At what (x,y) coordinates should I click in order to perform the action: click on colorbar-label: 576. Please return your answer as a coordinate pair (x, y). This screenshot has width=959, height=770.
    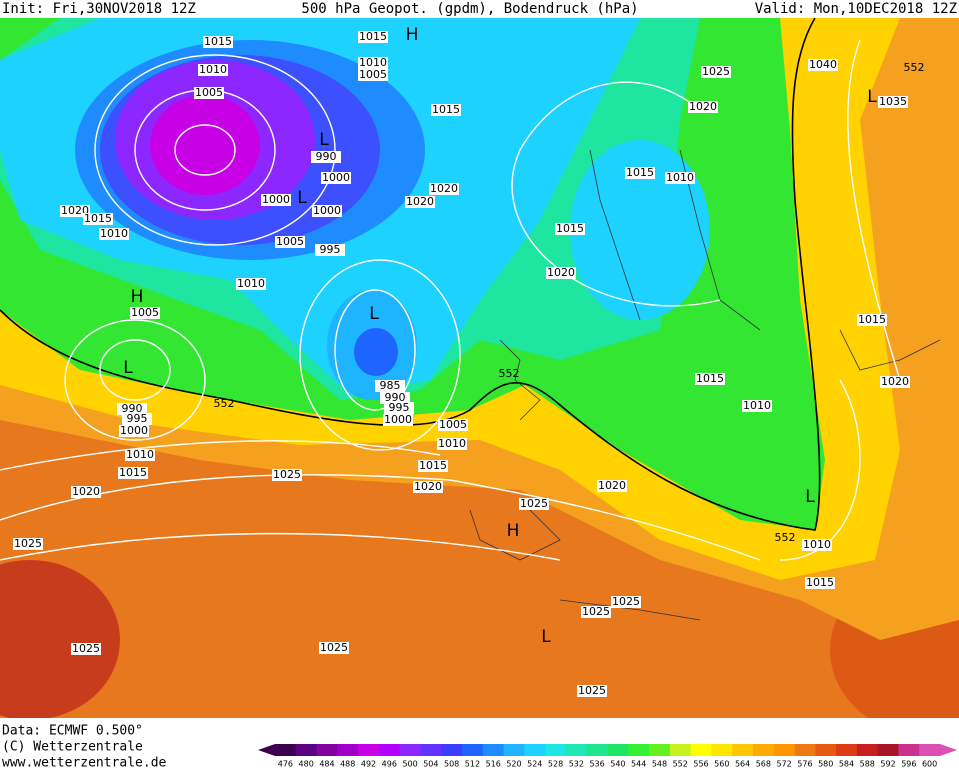
    Looking at the image, I should click on (804, 764).